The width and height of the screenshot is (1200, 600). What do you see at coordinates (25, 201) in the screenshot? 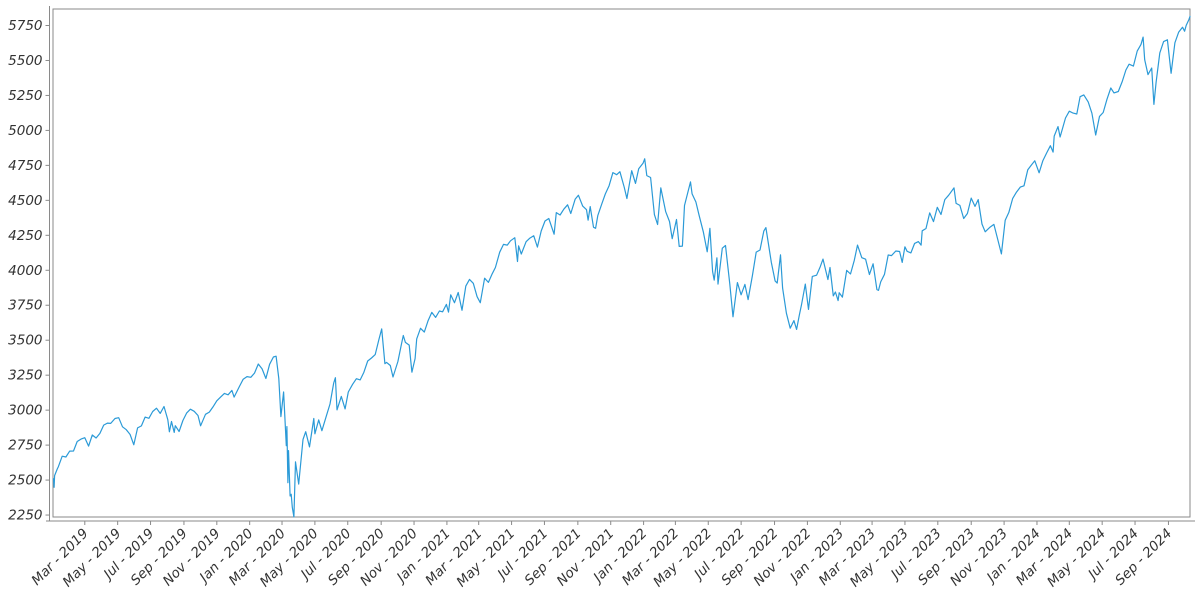
I see `y-tick-label: 4500` at bounding box center [25, 201].